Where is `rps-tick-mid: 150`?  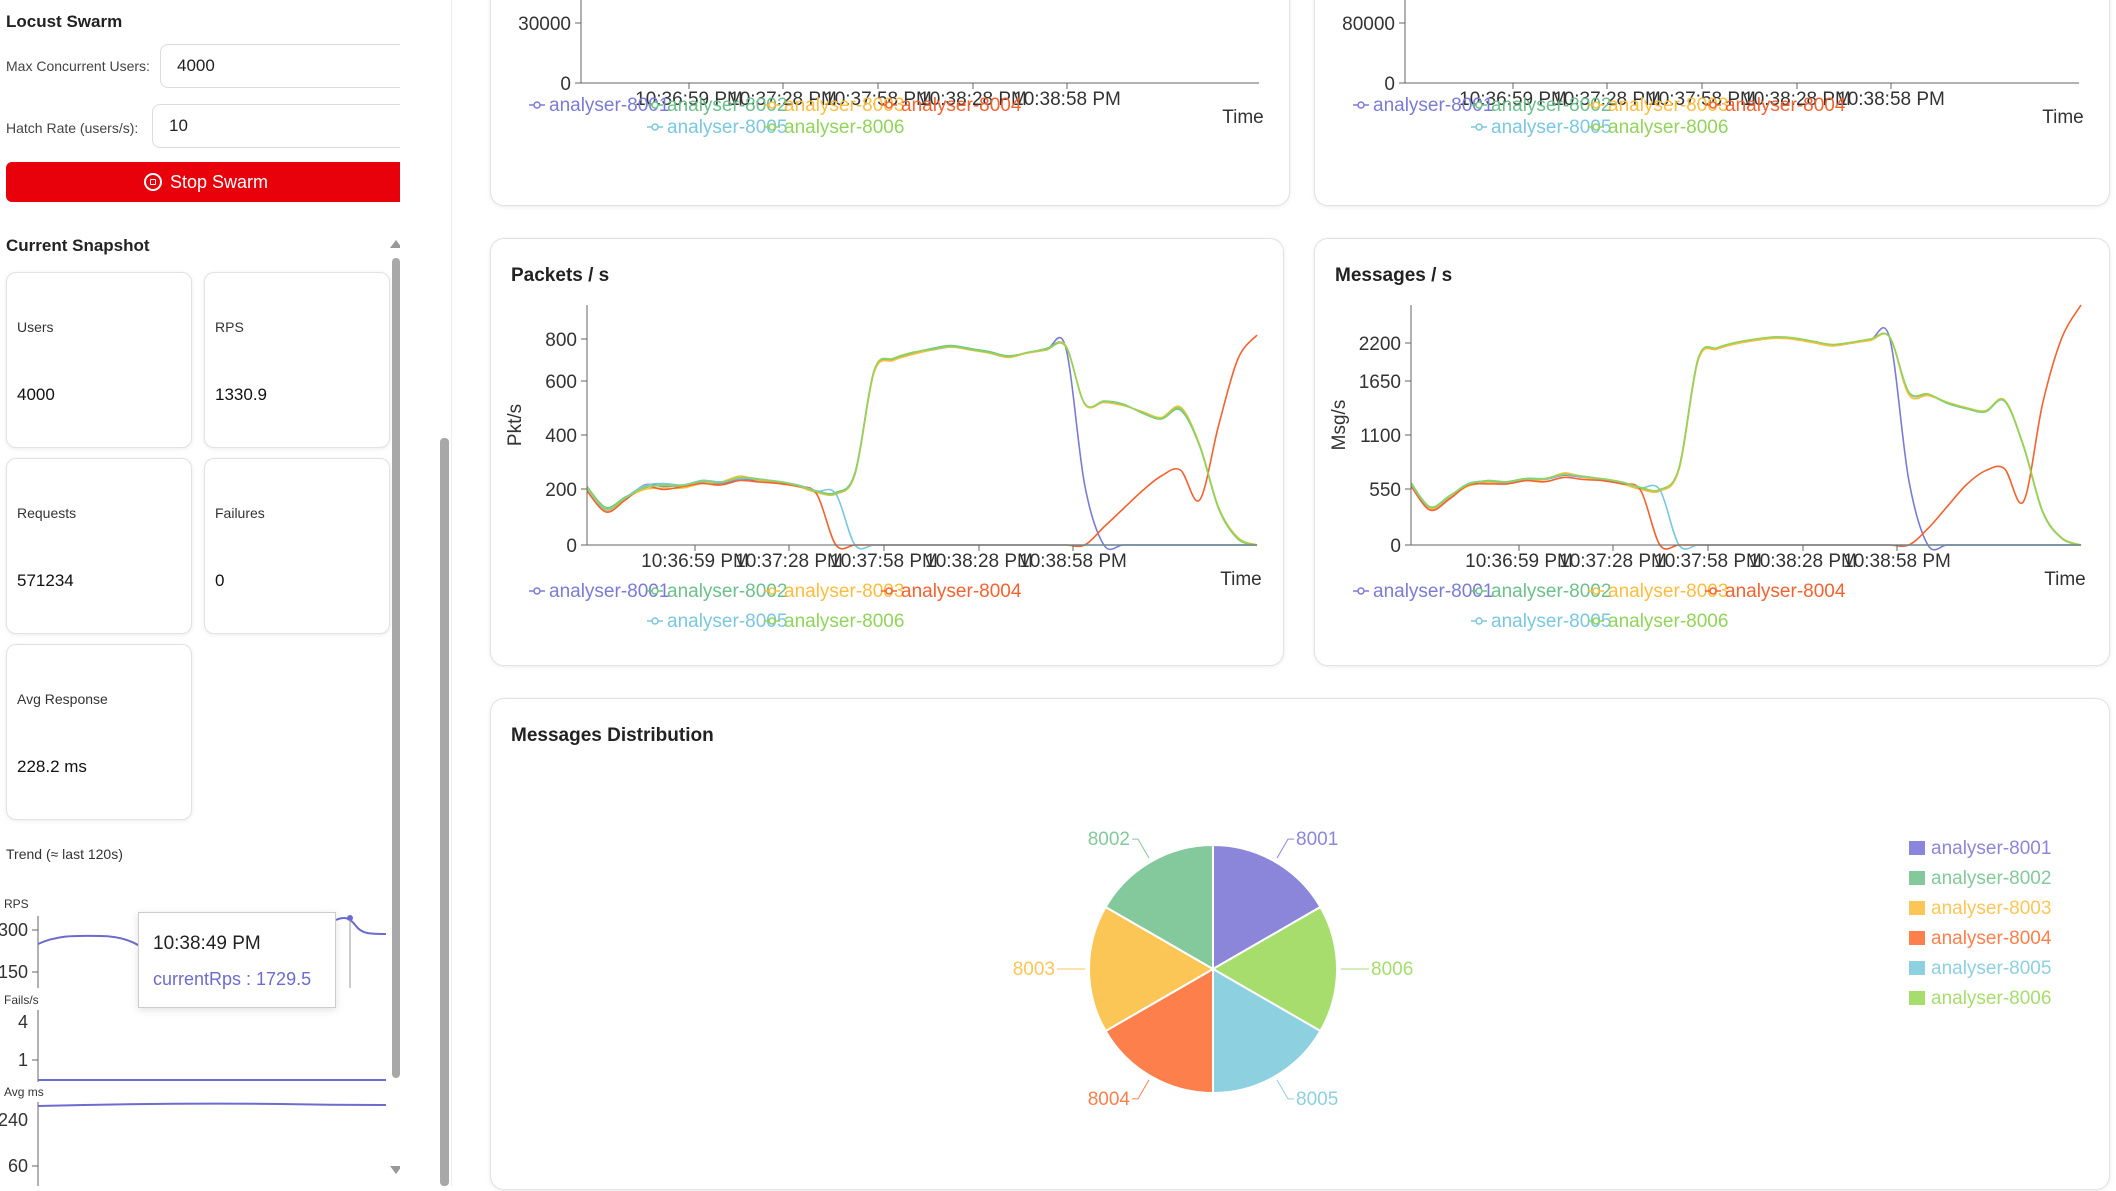 rps-tick-mid: 150 is located at coordinates (14, 972).